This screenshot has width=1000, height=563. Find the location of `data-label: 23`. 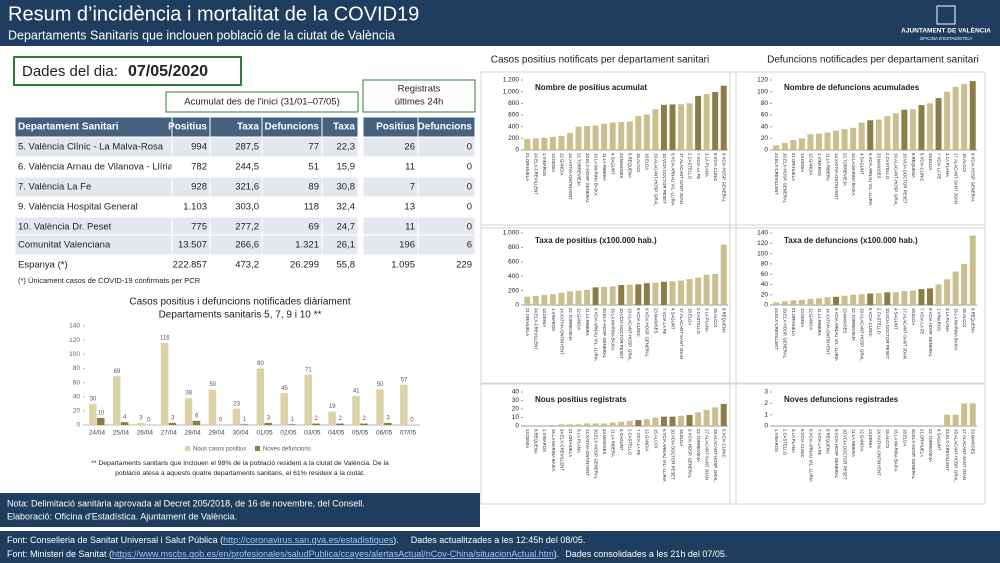

data-label: 23 is located at coordinates (236, 404).